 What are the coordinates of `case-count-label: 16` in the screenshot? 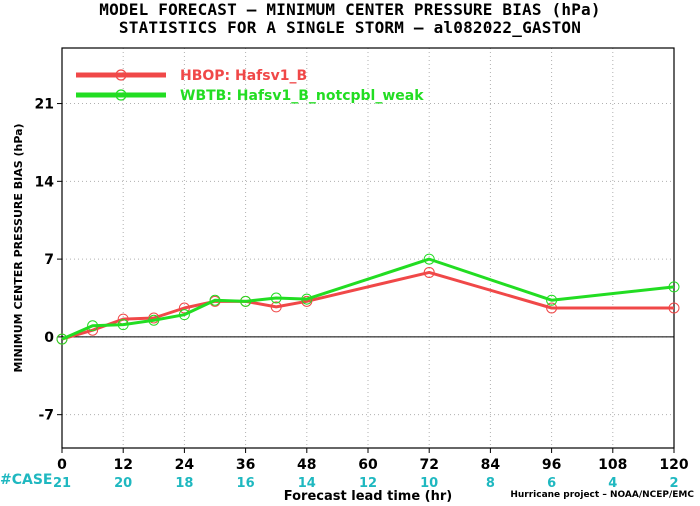 It's located at (246, 483).